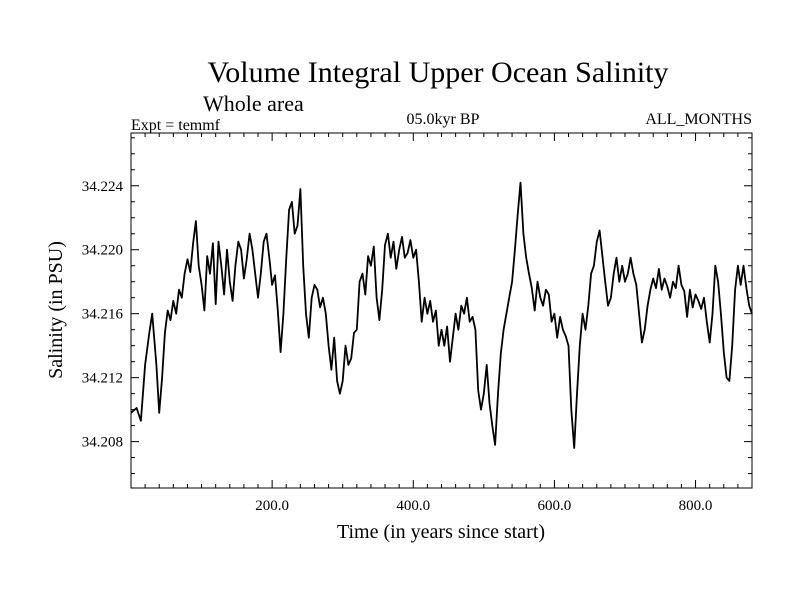 The image size is (800, 600). What do you see at coordinates (696, 506) in the screenshot?
I see `x-tick-label: 800.0` at bounding box center [696, 506].